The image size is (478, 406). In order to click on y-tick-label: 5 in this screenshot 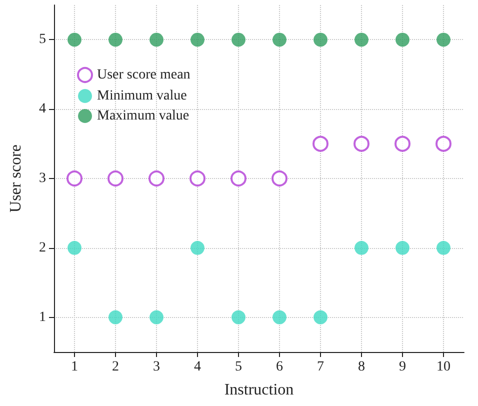, I will do `click(42, 40)`.